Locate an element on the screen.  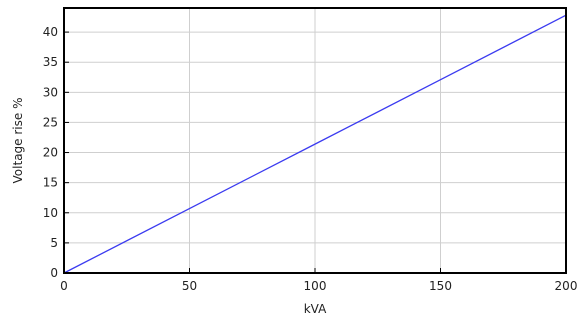
x-tick-label: 100 is located at coordinates (315, 286).